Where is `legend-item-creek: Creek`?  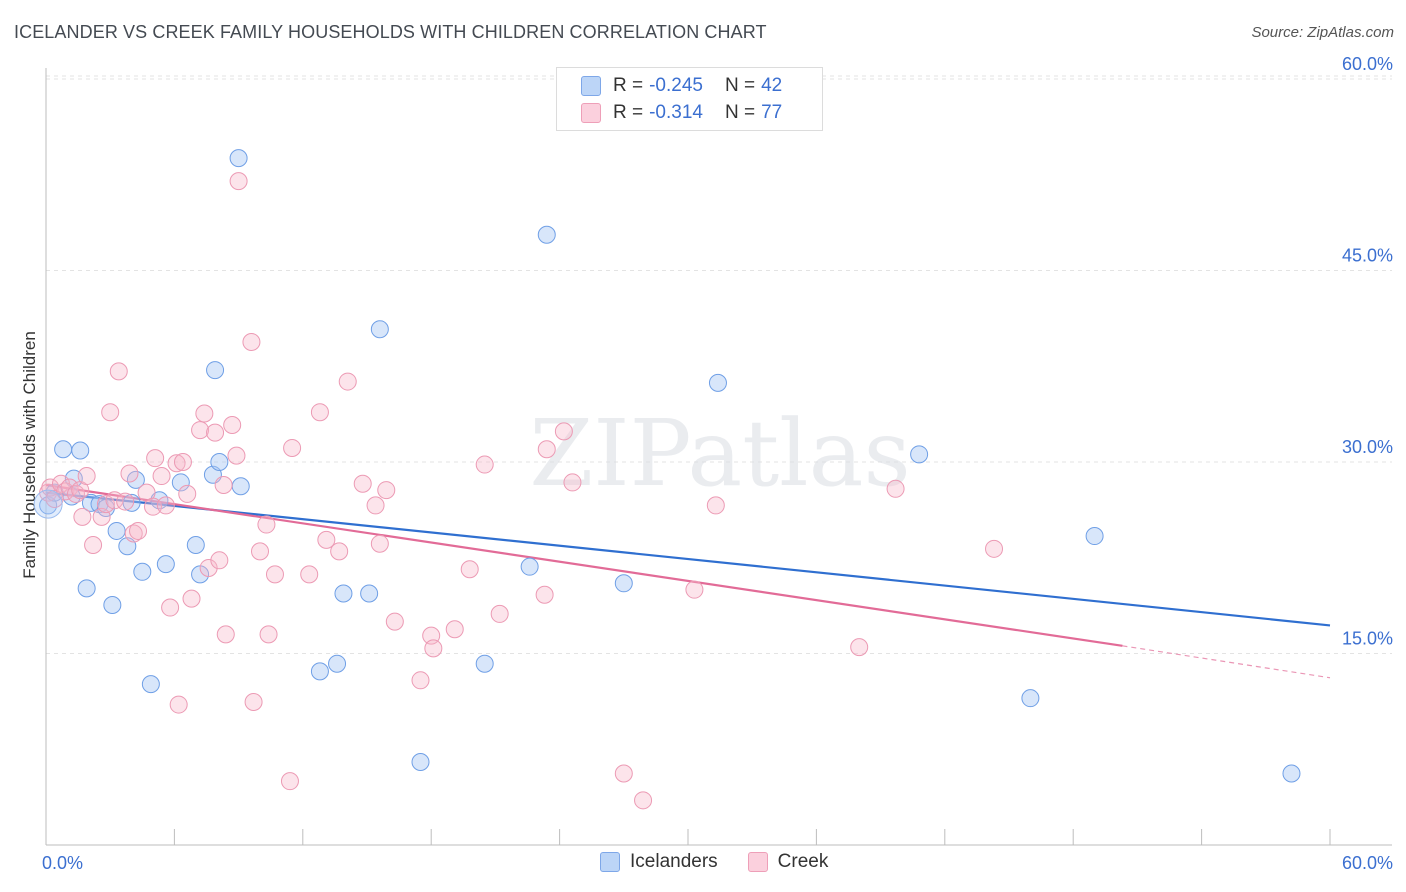 legend-item-creek: Creek is located at coordinates (788, 862).